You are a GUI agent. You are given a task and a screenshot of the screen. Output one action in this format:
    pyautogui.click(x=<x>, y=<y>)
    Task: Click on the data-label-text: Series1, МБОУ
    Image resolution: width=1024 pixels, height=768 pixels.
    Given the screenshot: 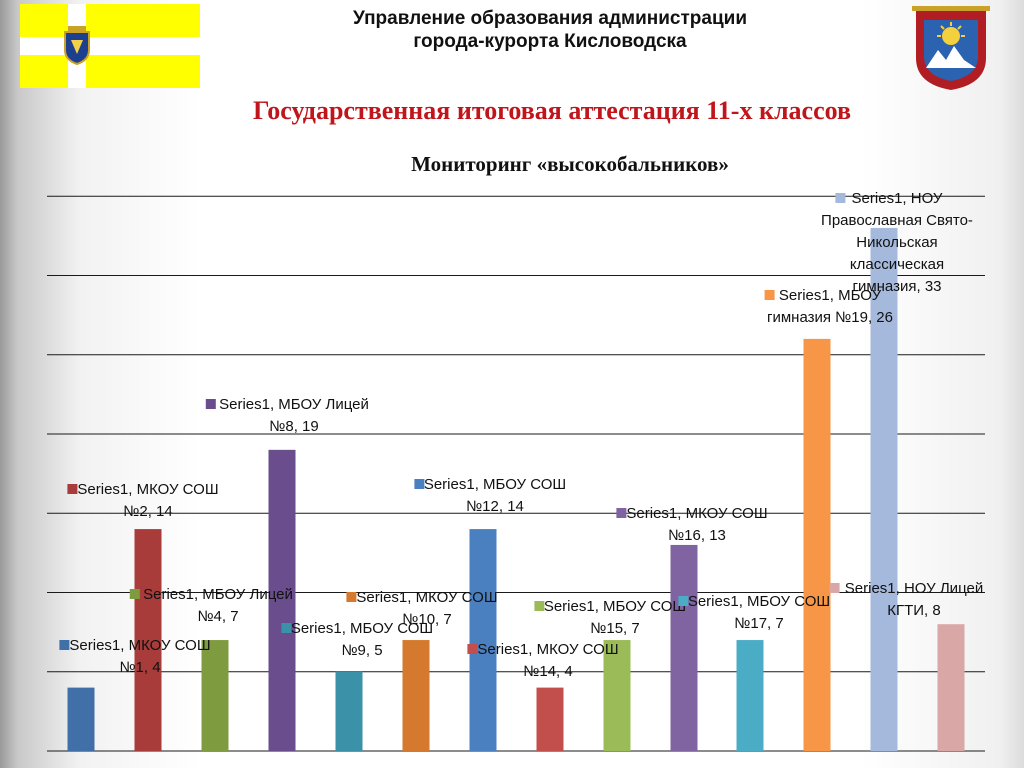 What is the action you would take?
    pyautogui.click(x=830, y=295)
    